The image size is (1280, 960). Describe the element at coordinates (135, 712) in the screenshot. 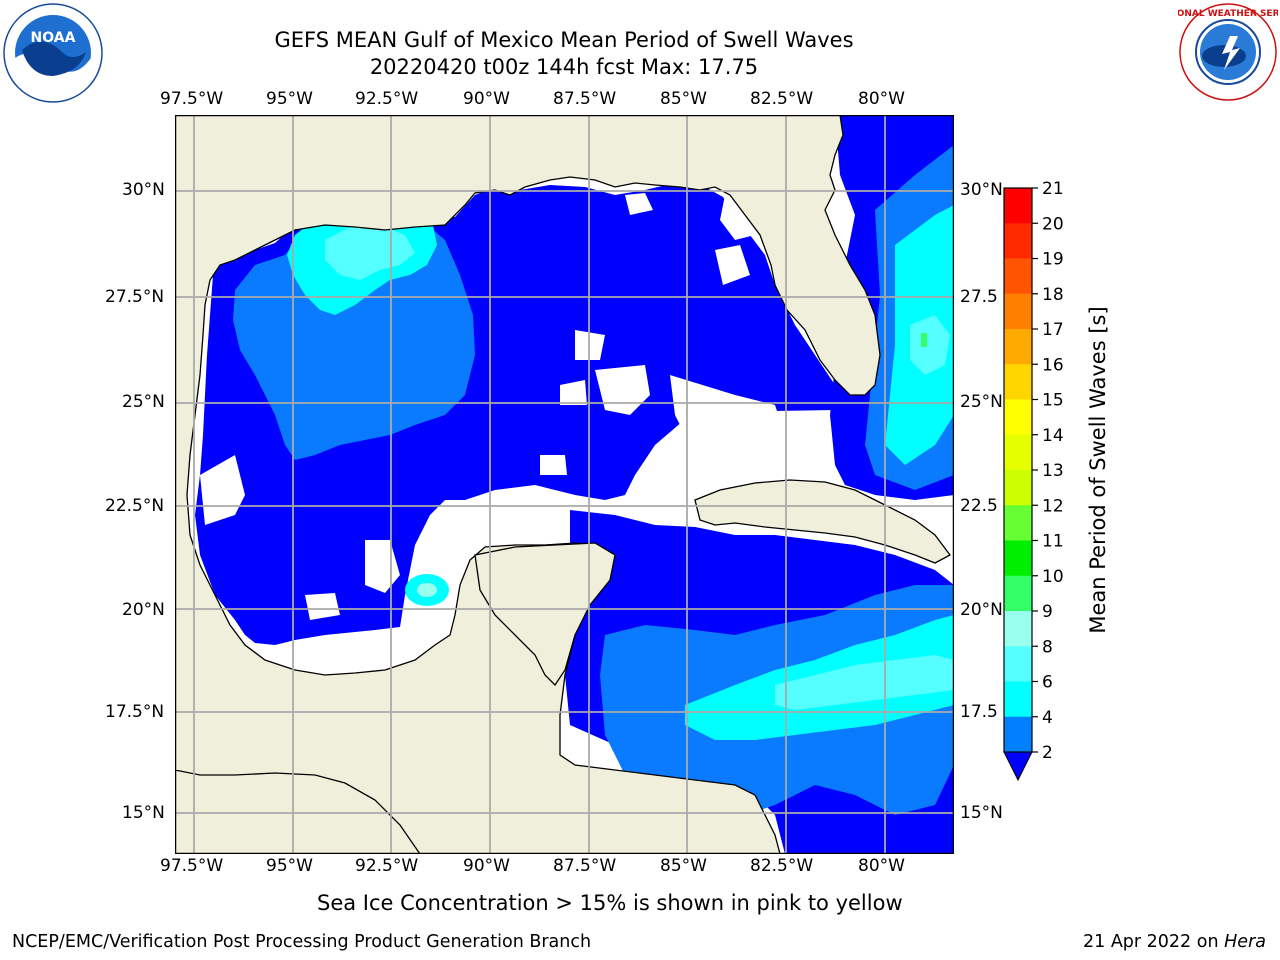

I see `lat-tick-left: 17.5°N` at that location.